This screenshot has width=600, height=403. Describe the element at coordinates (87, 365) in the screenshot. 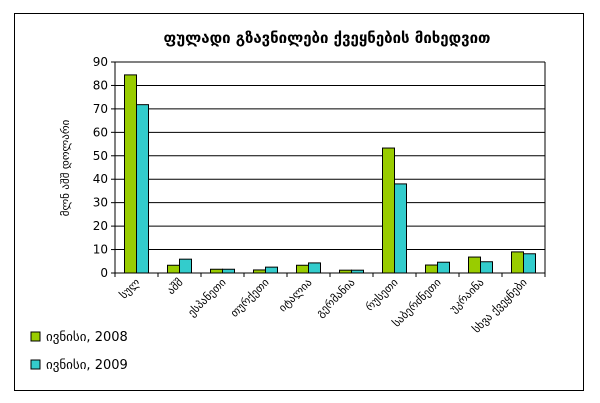

I see `legend-label: ივნისი, 2009` at that location.